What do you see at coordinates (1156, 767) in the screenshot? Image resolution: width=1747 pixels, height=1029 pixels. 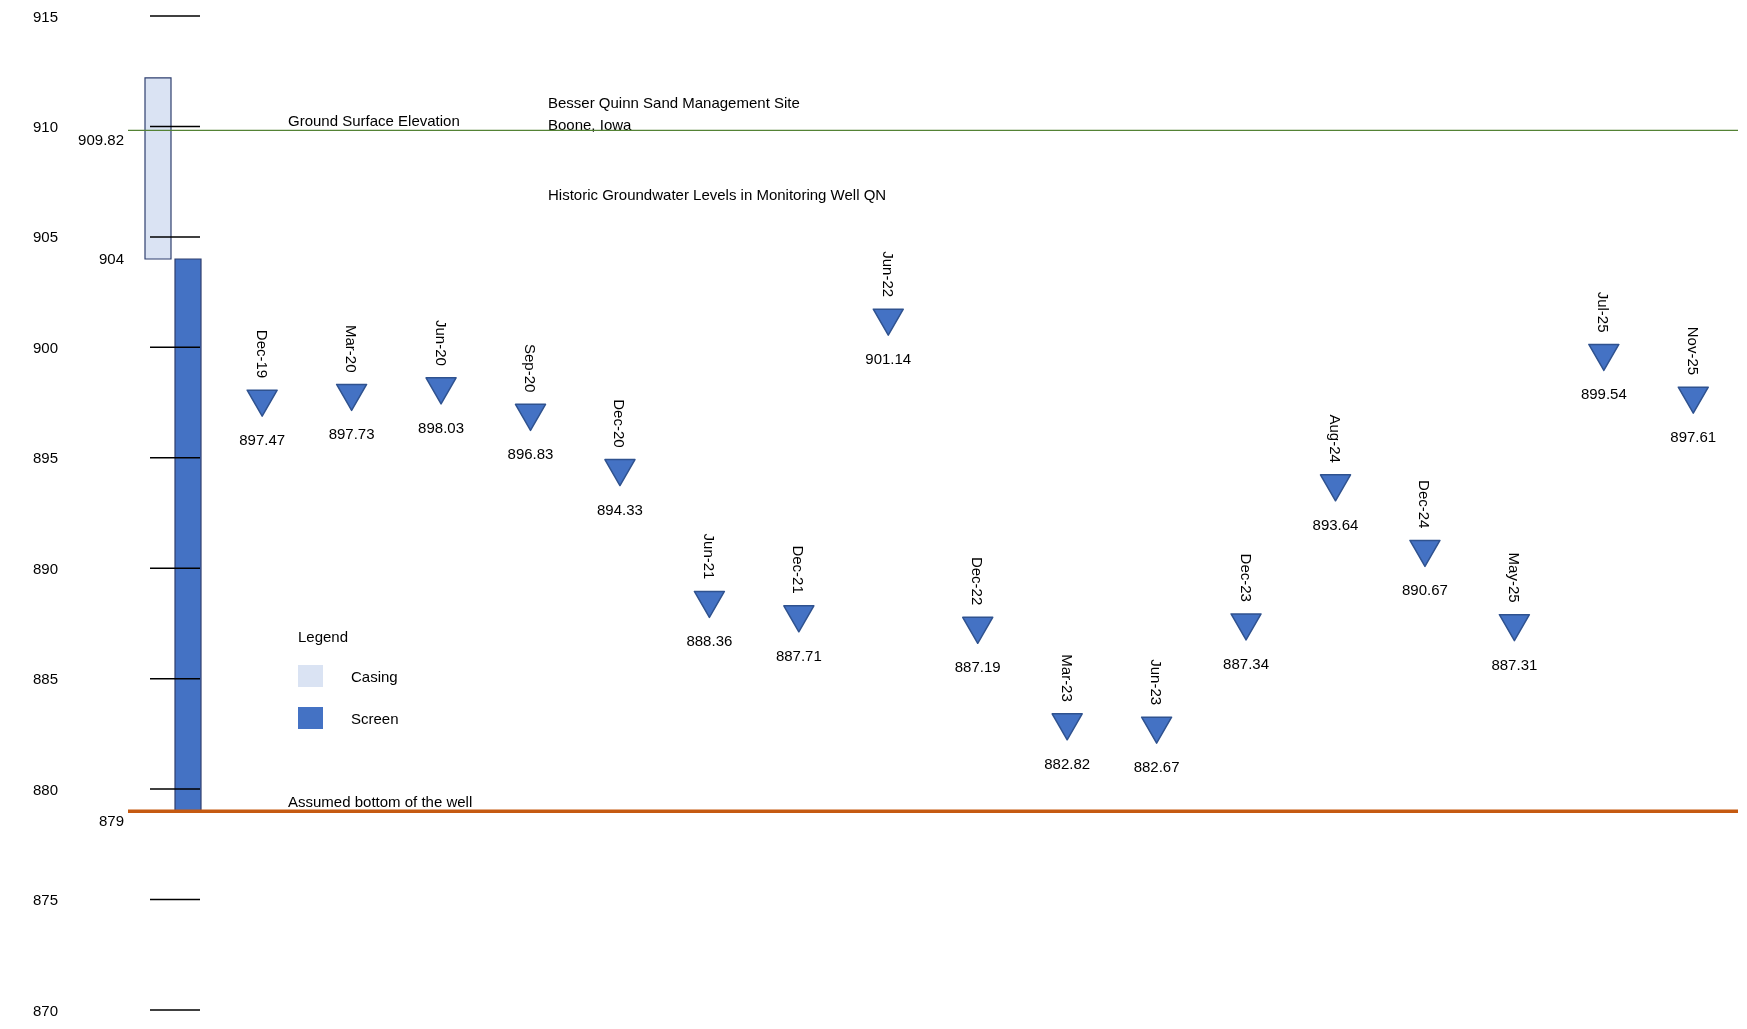 I see `data-label: 882.67` at bounding box center [1156, 767].